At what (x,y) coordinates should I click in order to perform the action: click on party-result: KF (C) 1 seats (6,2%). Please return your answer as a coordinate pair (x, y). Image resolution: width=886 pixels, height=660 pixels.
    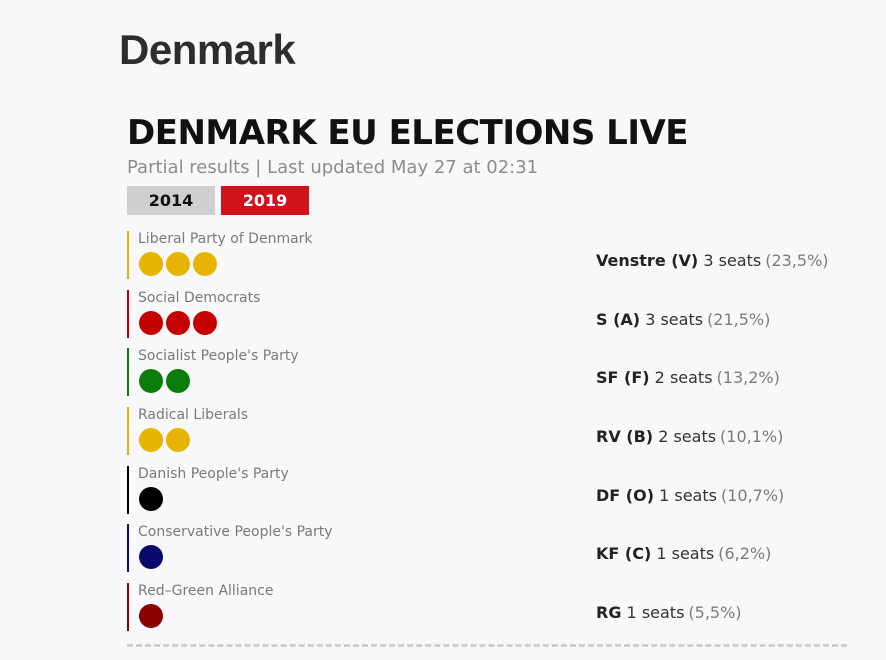
    Looking at the image, I should click on (683, 553).